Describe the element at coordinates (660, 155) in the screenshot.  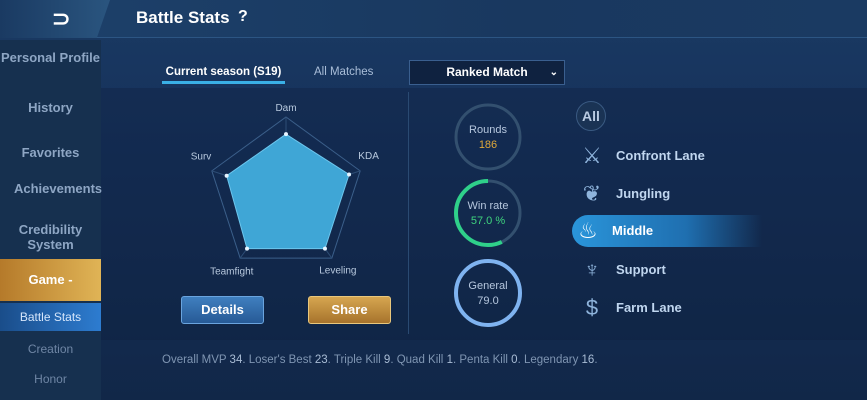
I see `lane-label: Confront Lane` at that location.